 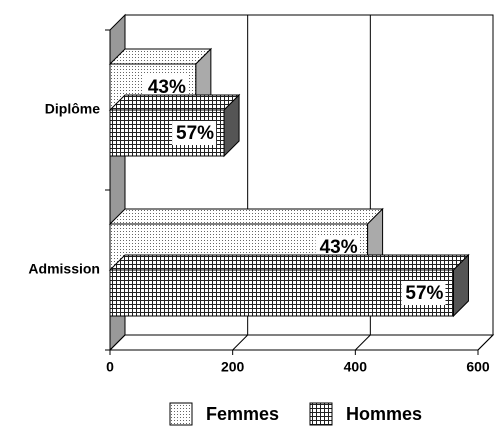 What do you see at coordinates (384, 414) in the screenshot?
I see `legend-label: Hommes` at bounding box center [384, 414].